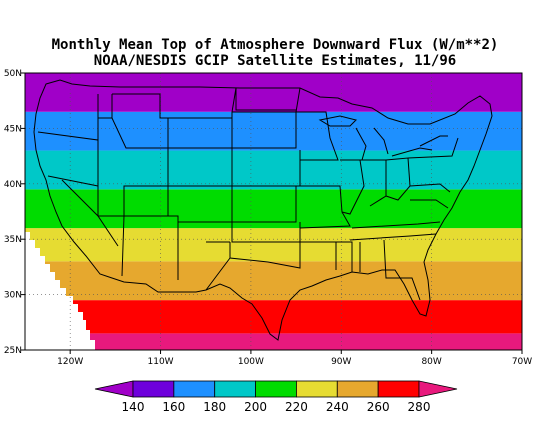  I want to click on y-tick-label-4: 45N, so click(13, 129).